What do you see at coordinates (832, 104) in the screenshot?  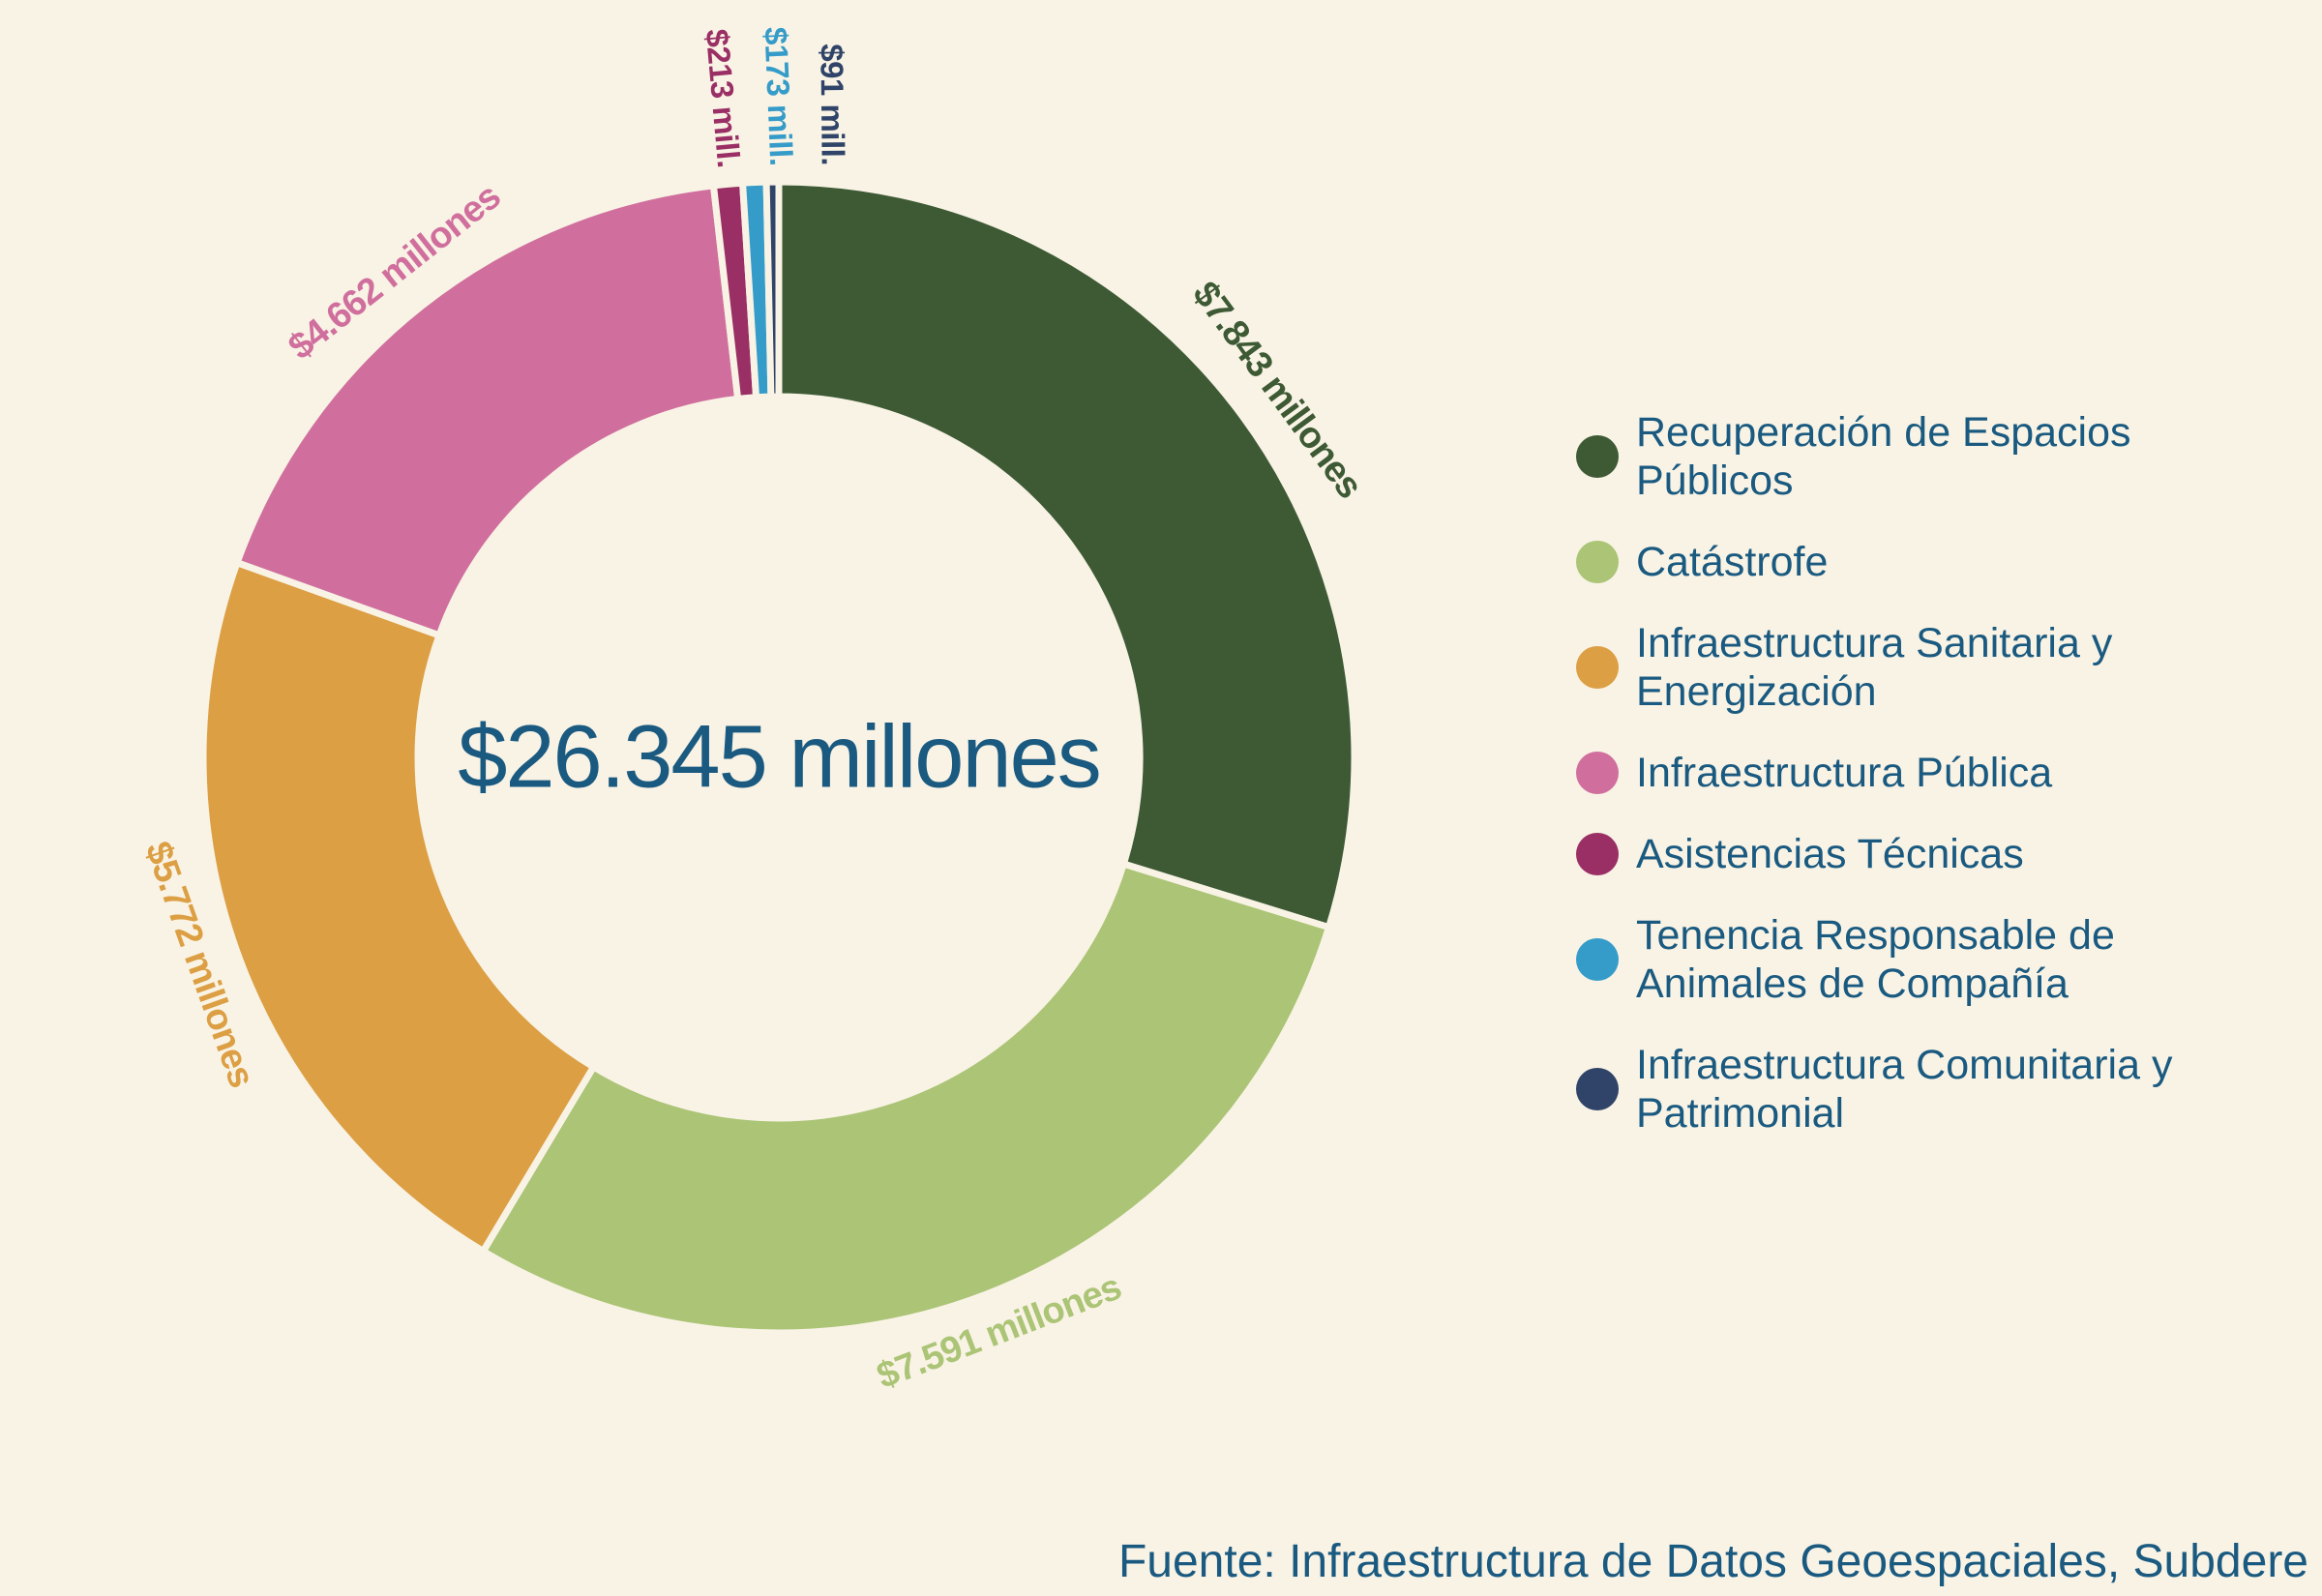 I see `slice-value-label-6: $91 mill.` at bounding box center [832, 104].